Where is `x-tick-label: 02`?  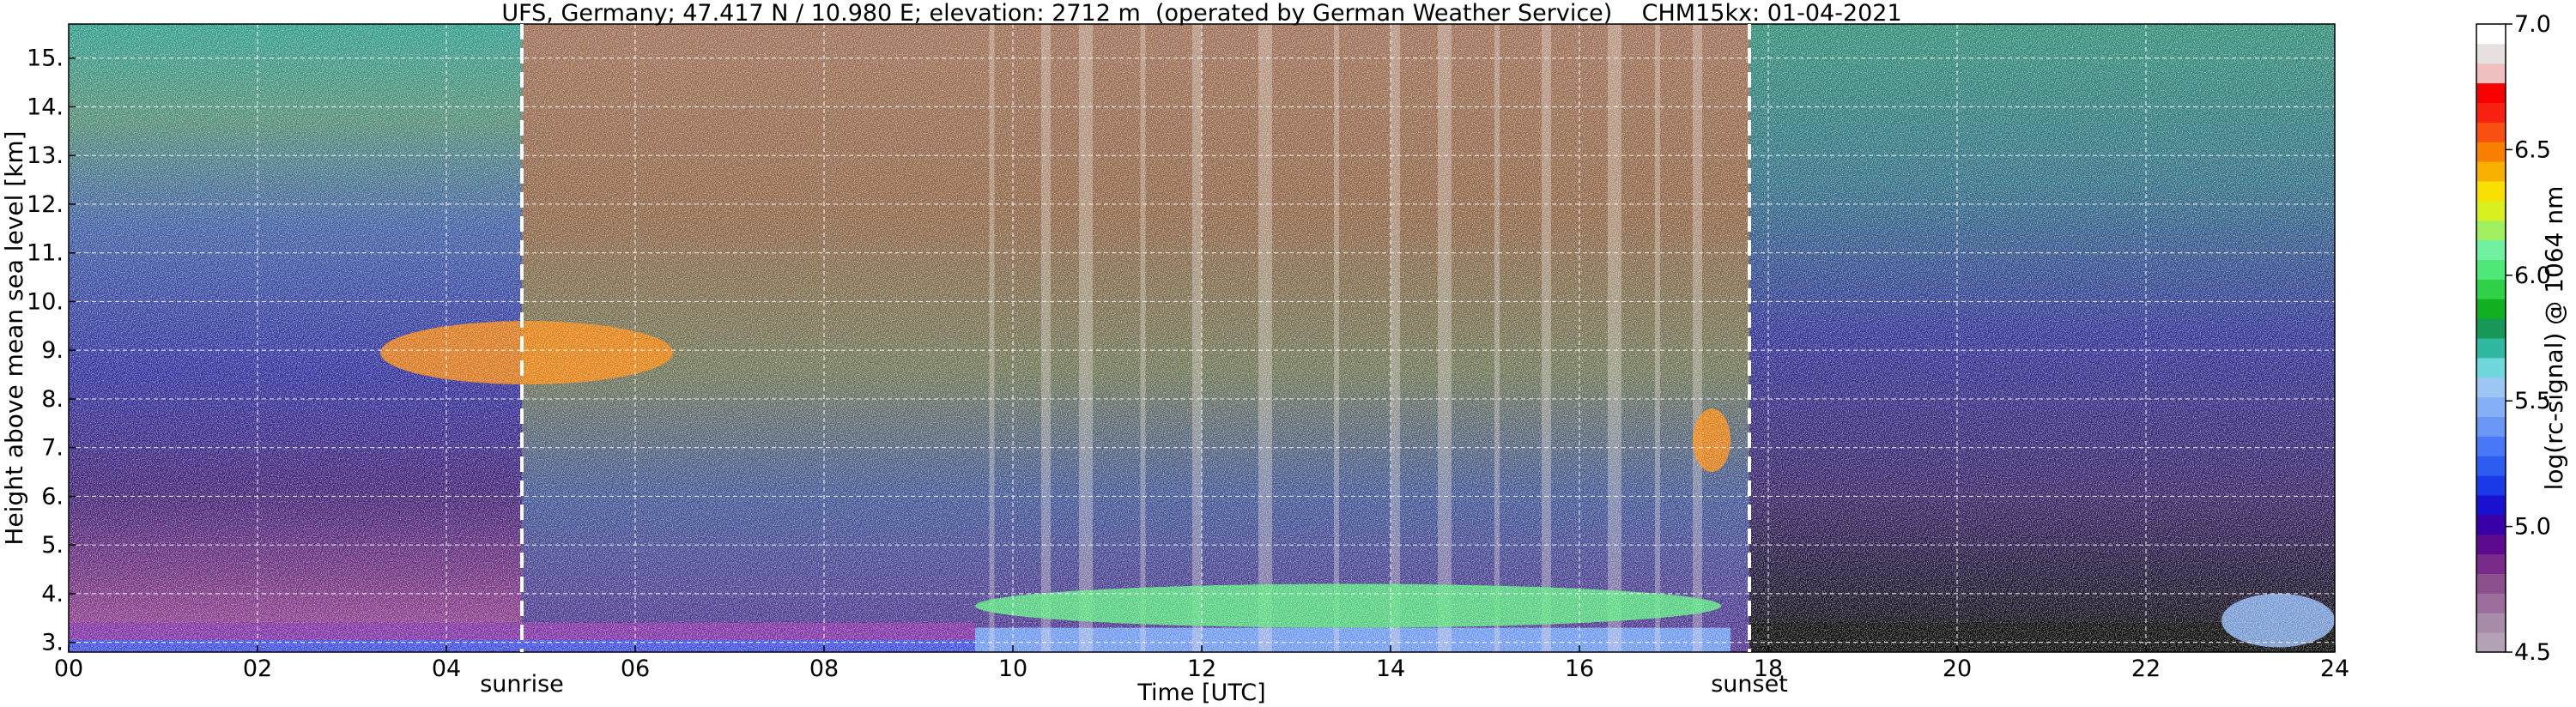
x-tick-label: 02 is located at coordinates (257, 669).